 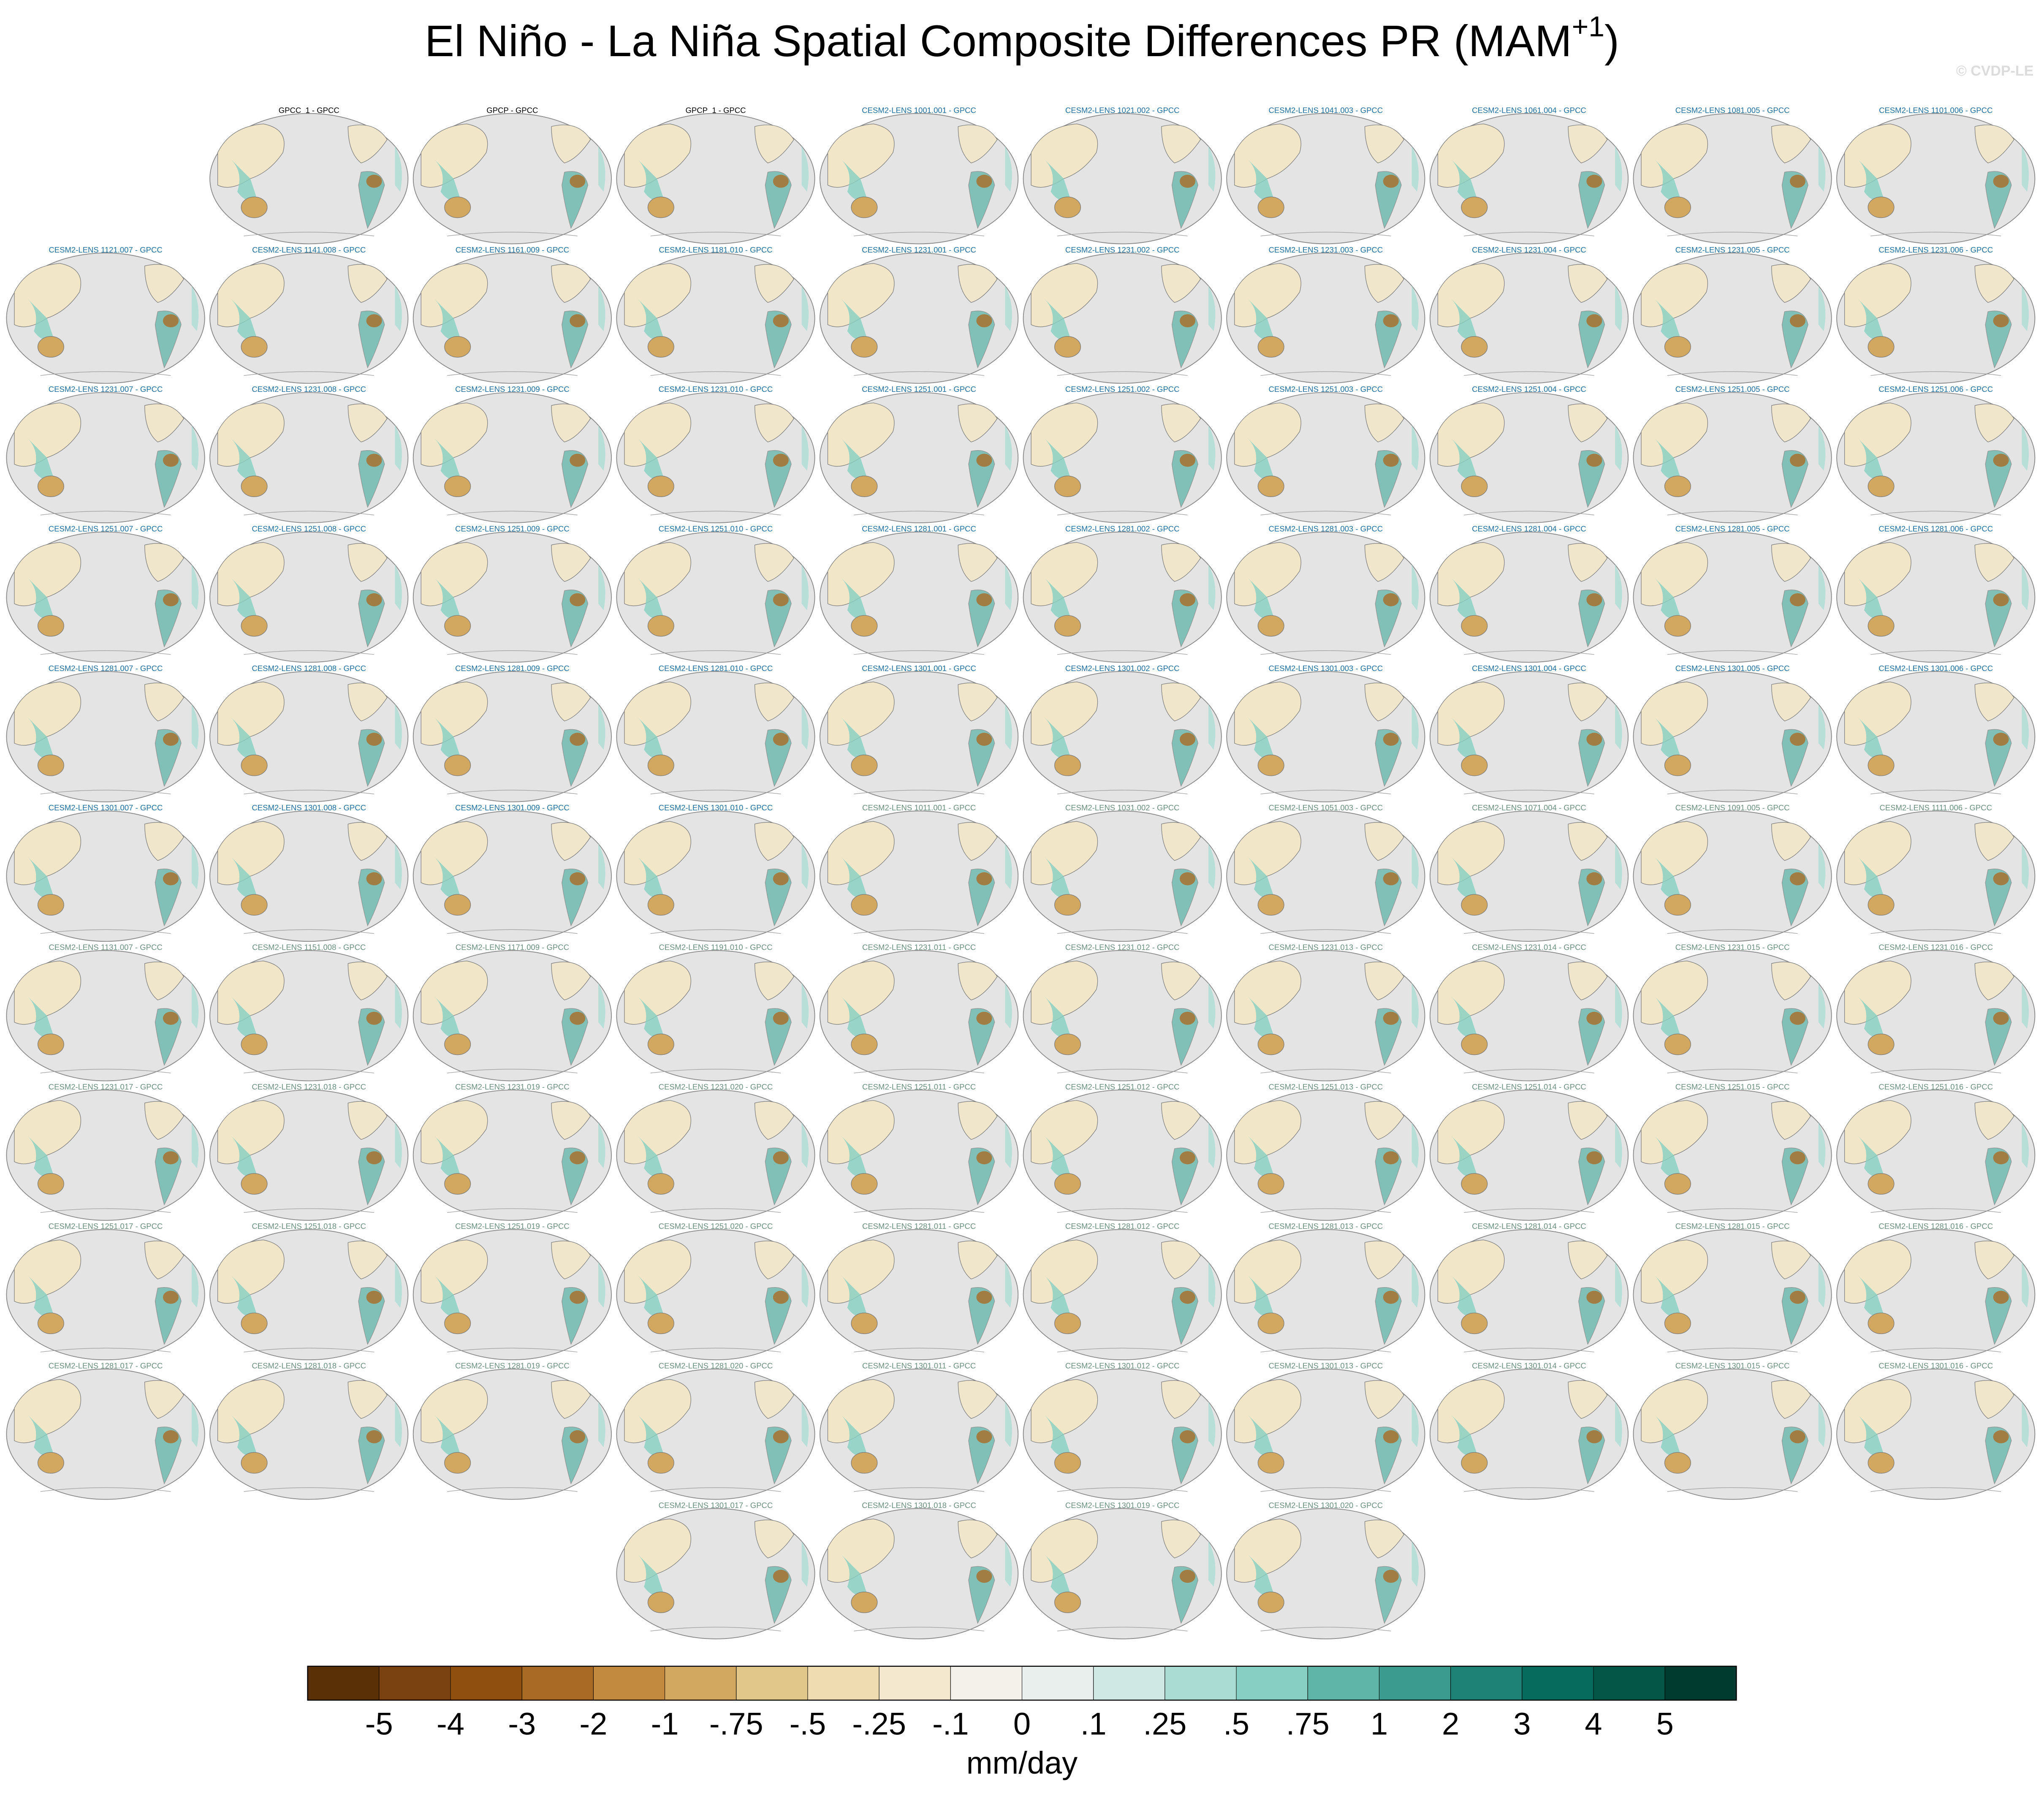 What do you see at coordinates (920, 1291) in the screenshot?
I see `map-panel: CESM2-LENS 1281.011 - GPCC` at bounding box center [920, 1291].